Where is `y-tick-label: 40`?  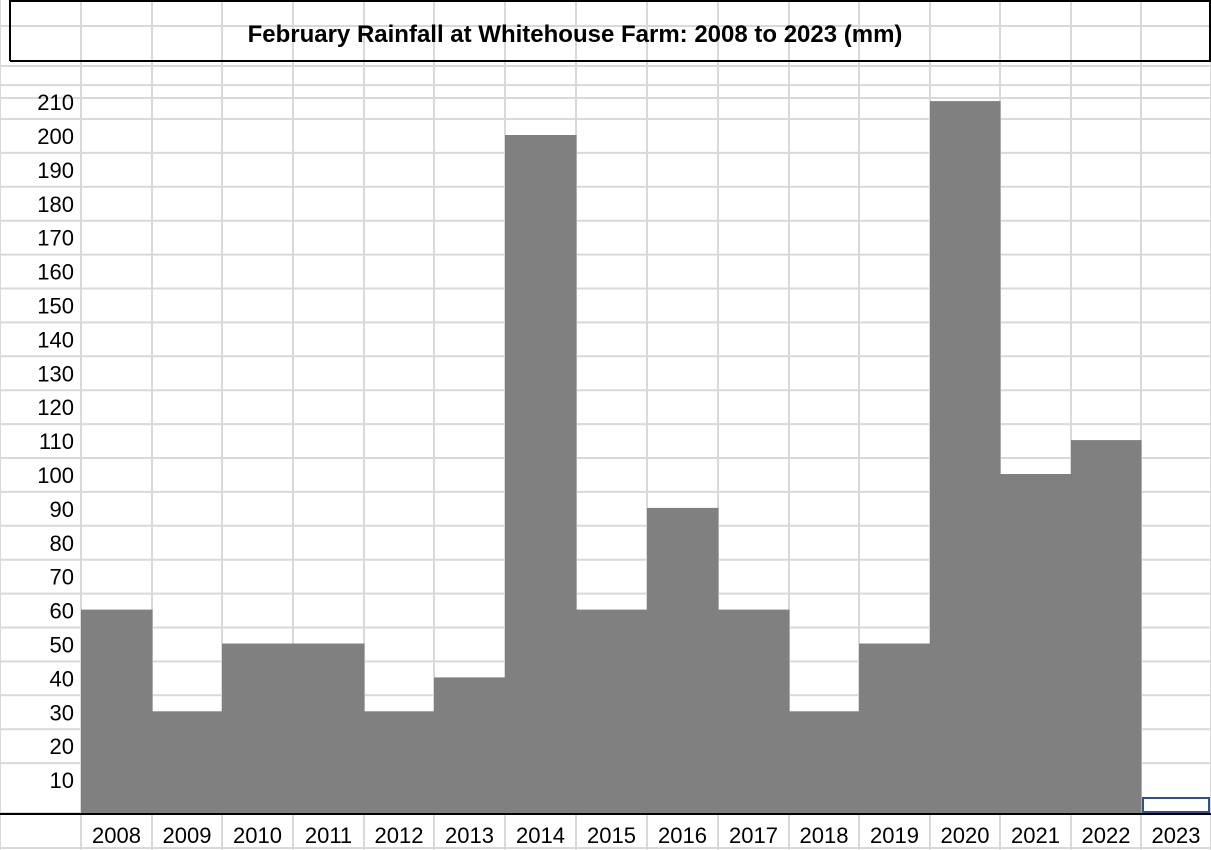 y-tick-label: 40 is located at coordinates (62, 678).